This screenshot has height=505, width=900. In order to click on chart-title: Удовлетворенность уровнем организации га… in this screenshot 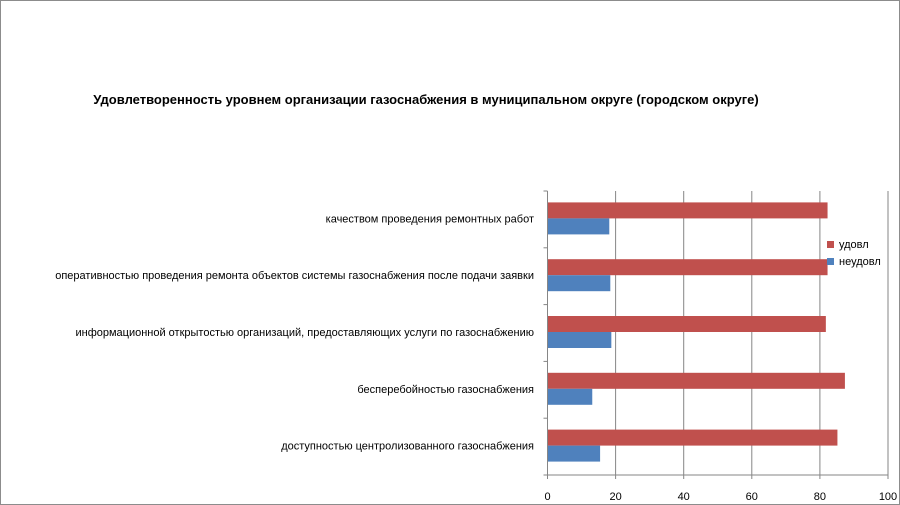, I will do `click(426, 99)`.